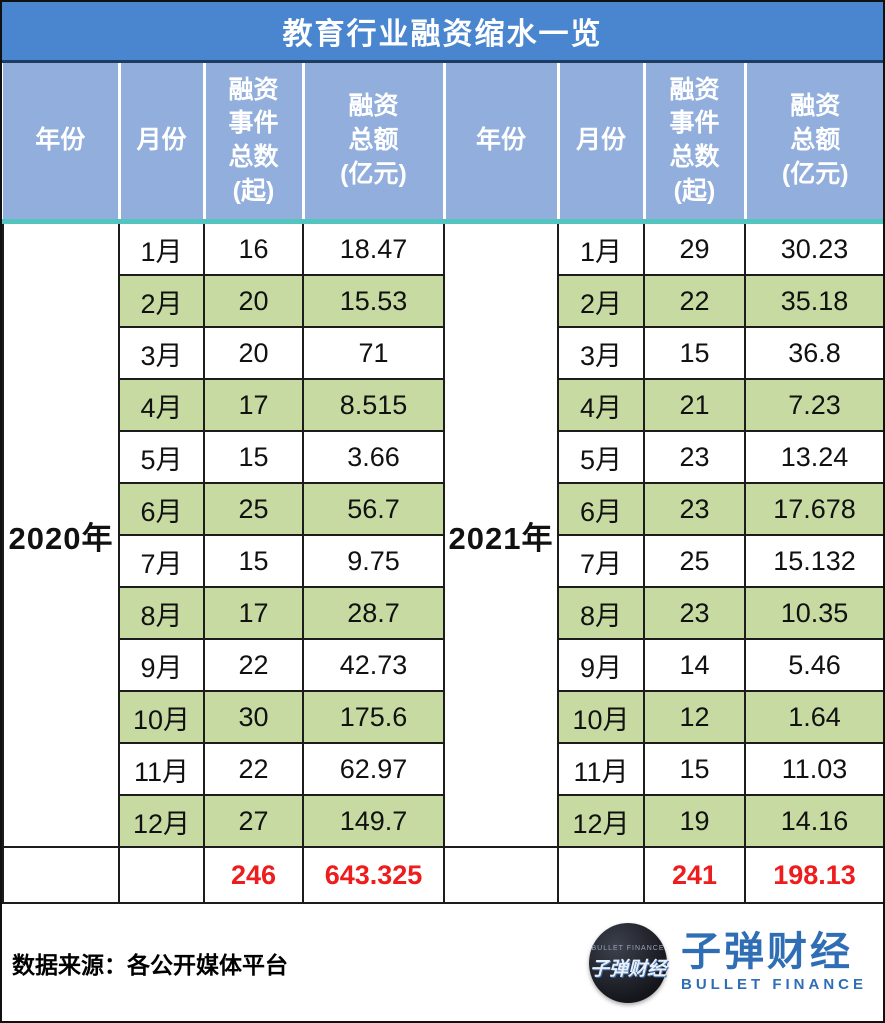 The image size is (885, 1023). I want to click on year-cell-2020: 2020年, so click(61, 534).